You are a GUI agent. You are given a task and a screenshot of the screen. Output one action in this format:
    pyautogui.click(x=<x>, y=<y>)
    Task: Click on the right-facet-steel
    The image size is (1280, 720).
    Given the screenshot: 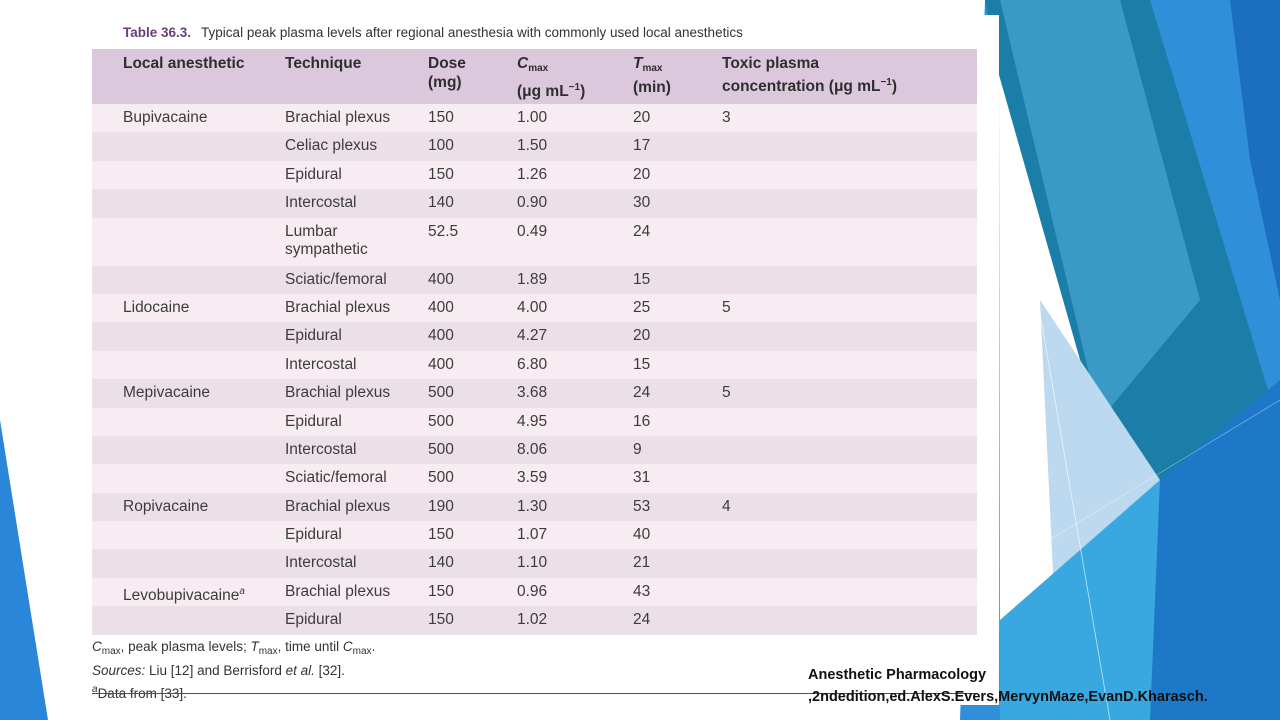 What is the action you would take?
    pyautogui.click(x=1100, y=210)
    